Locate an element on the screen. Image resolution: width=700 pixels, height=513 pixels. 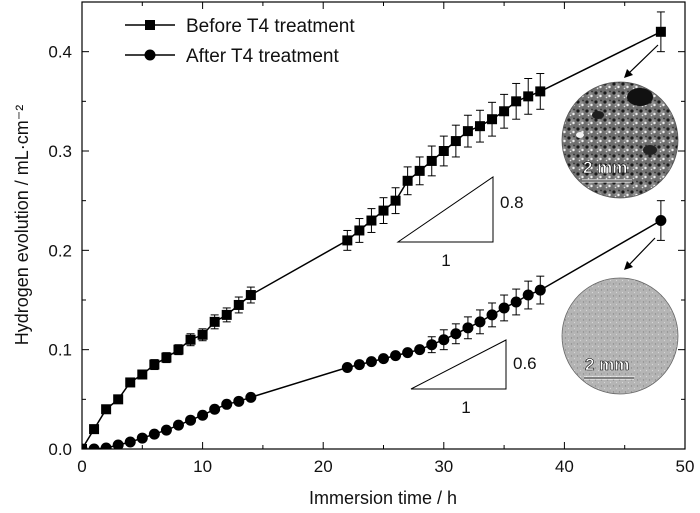
legend-marker-circle is located at coordinates (150, 55).